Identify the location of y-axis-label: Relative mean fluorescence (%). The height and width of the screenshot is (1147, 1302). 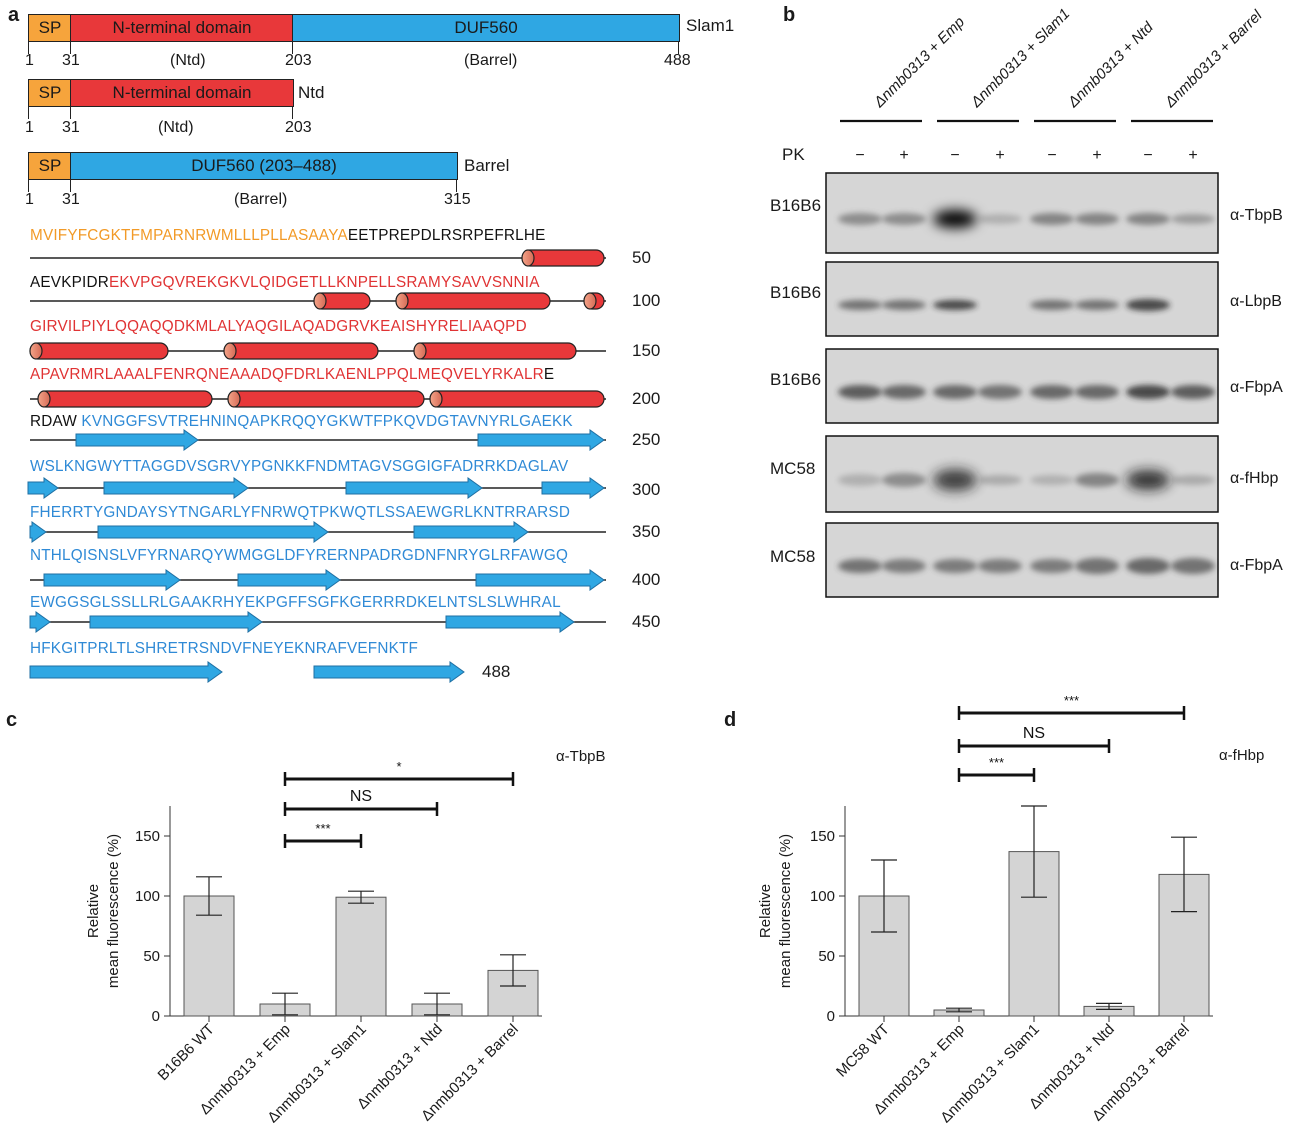
(103, 911).